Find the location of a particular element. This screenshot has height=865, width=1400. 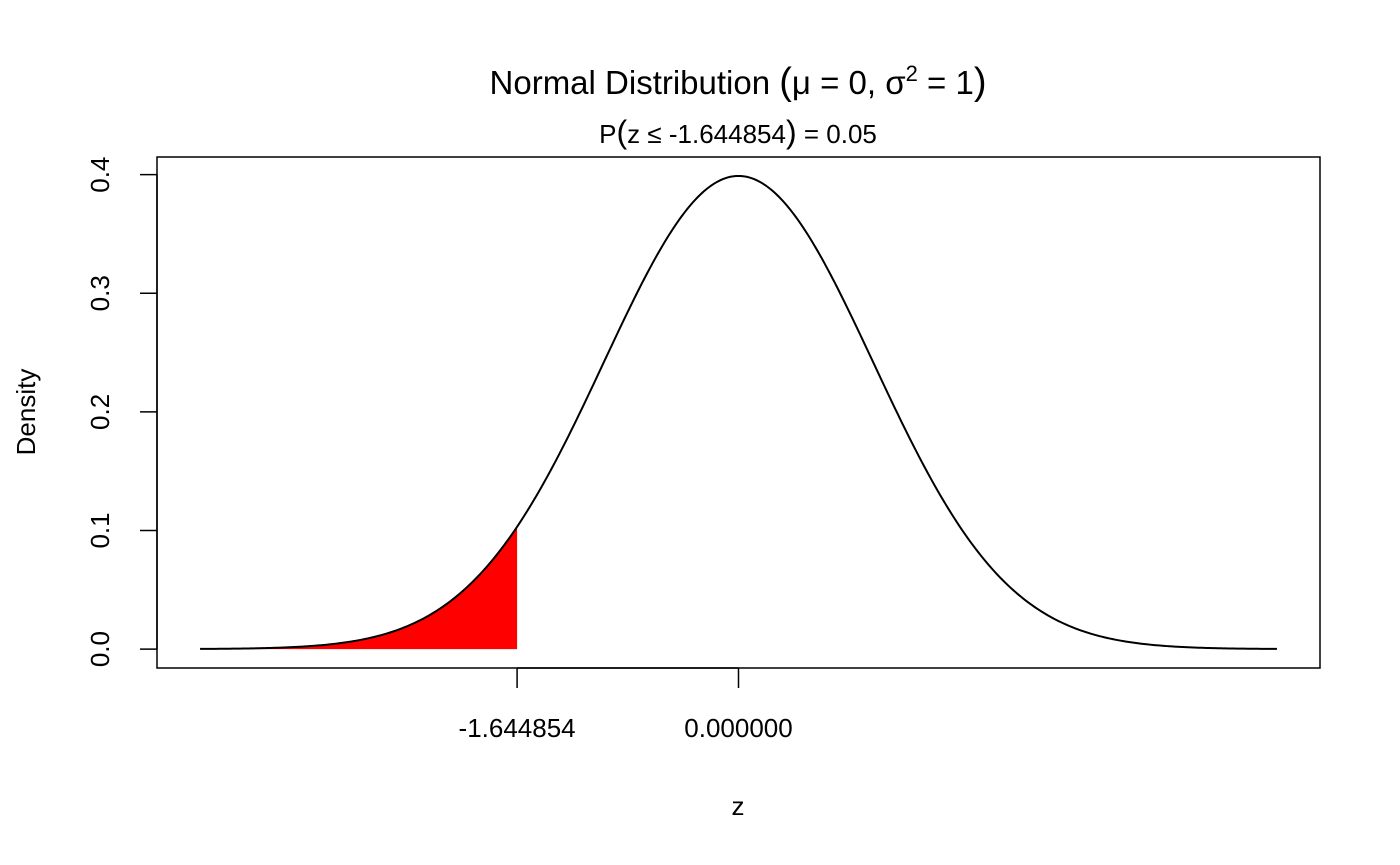

chart-title: Normal Distribution (μ = 0, σ2 = 1) is located at coordinates (738, 82).